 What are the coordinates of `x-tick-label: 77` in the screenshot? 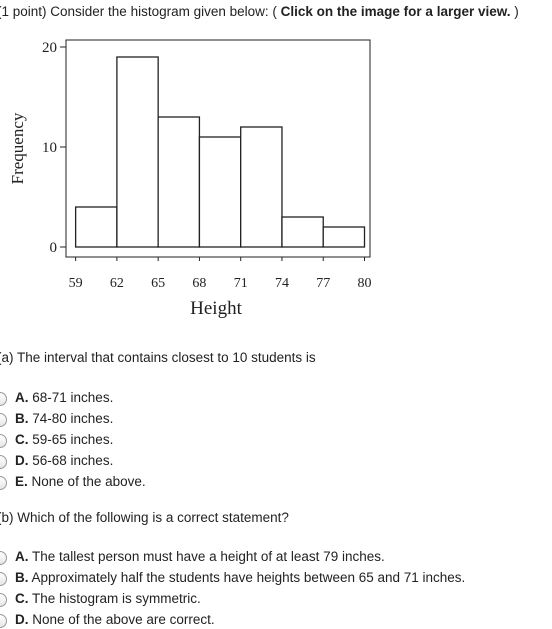 It's located at (323, 283).